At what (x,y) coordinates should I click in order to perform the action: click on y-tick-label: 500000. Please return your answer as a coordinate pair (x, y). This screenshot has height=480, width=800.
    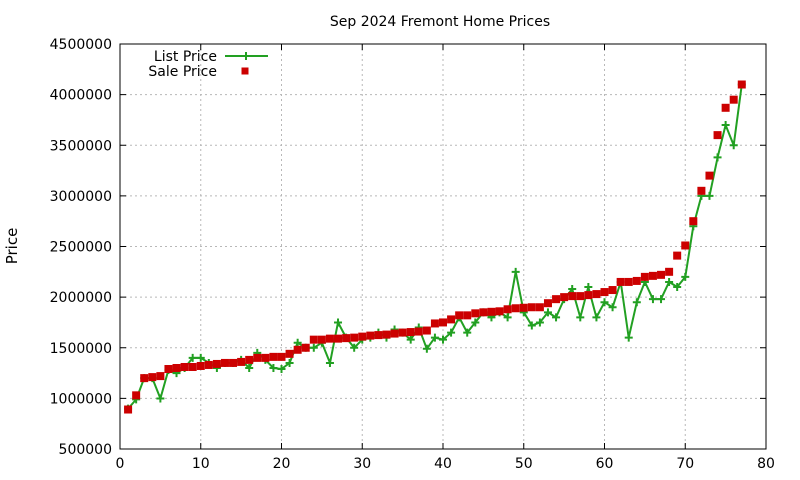
    Looking at the image, I should click on (85, 450).